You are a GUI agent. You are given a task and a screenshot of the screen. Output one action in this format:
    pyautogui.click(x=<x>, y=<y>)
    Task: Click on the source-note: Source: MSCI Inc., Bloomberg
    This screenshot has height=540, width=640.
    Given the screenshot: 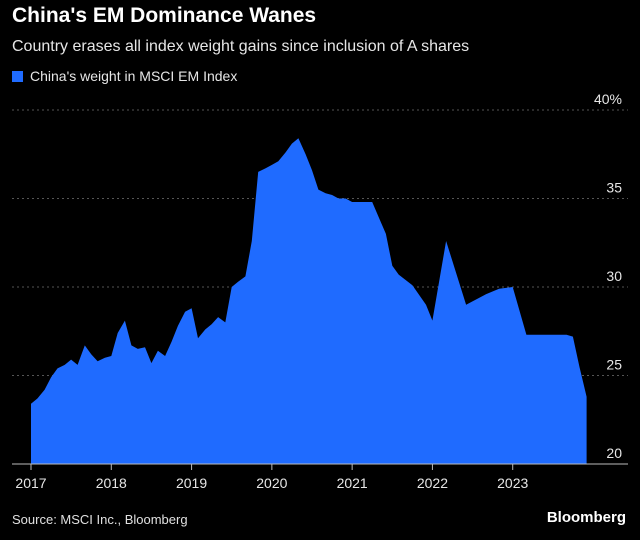 What is the action you would take?
    pyautogui.click(x=100, y=519)
    